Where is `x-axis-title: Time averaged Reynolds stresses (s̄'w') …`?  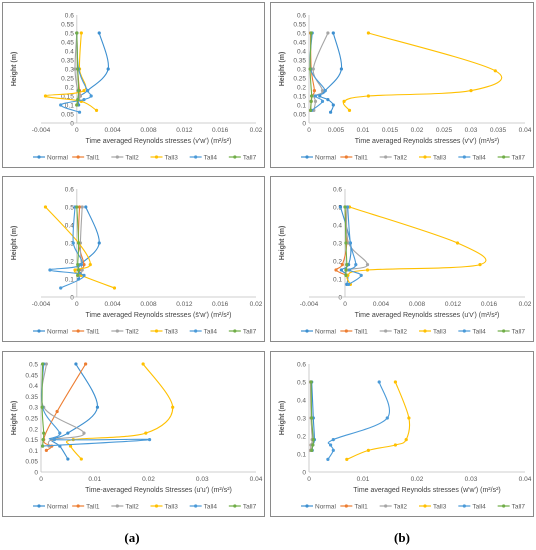 x-axis-title: Time averaged Reynolds stresses (s̄'w') … is located at coordinates (159, 315).